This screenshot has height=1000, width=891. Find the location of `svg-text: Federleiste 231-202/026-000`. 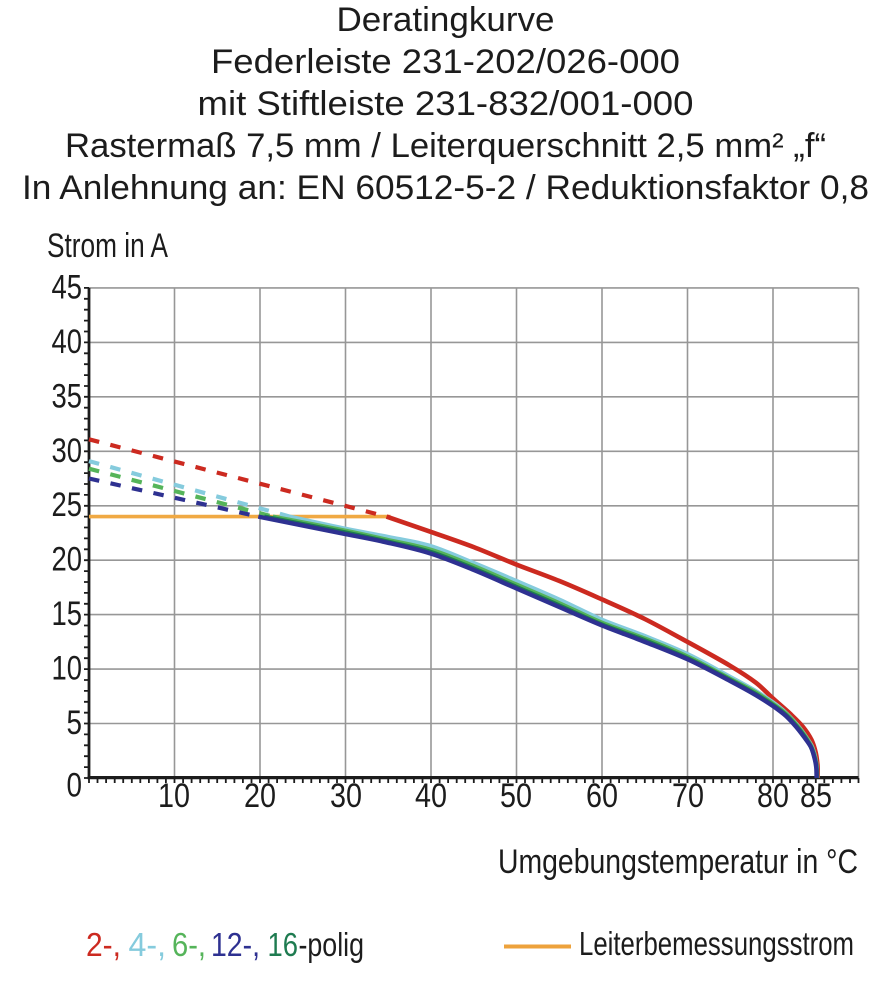

svg-text: Federleiste 231-202/026-000 is located at coordinates (445, 62).